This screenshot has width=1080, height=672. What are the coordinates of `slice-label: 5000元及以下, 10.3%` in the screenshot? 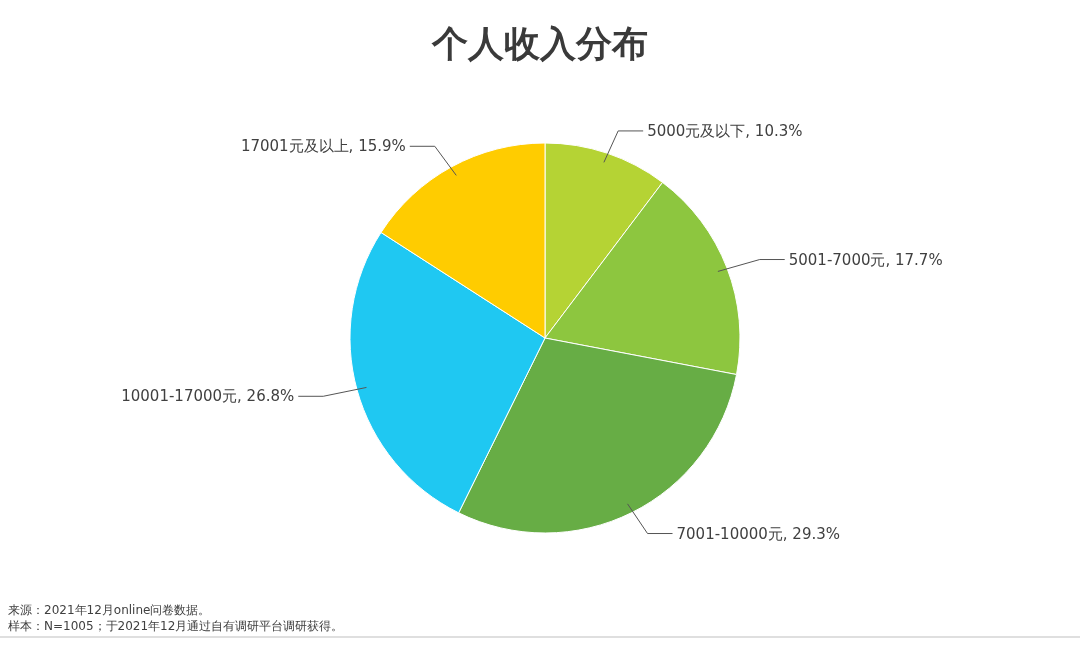 It's located at (725, 130).